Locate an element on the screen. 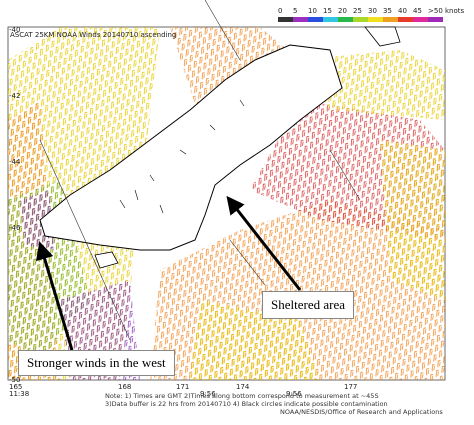 The image size is (474, 425). lat-label: -42 is located at coordinates (14, 96).